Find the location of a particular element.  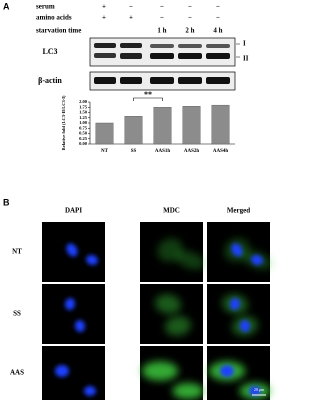

column-header: DAPI is located at coordinates (73, 211).